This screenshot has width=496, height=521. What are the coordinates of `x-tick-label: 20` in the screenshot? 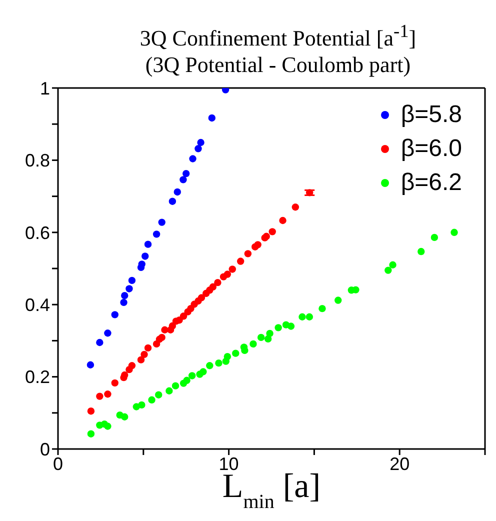 It's located at (400, 464).